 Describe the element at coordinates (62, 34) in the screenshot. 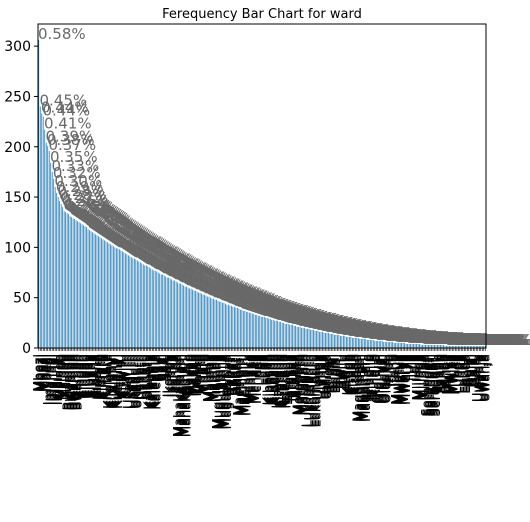

I see `percent-label: 0.58%` at that location.